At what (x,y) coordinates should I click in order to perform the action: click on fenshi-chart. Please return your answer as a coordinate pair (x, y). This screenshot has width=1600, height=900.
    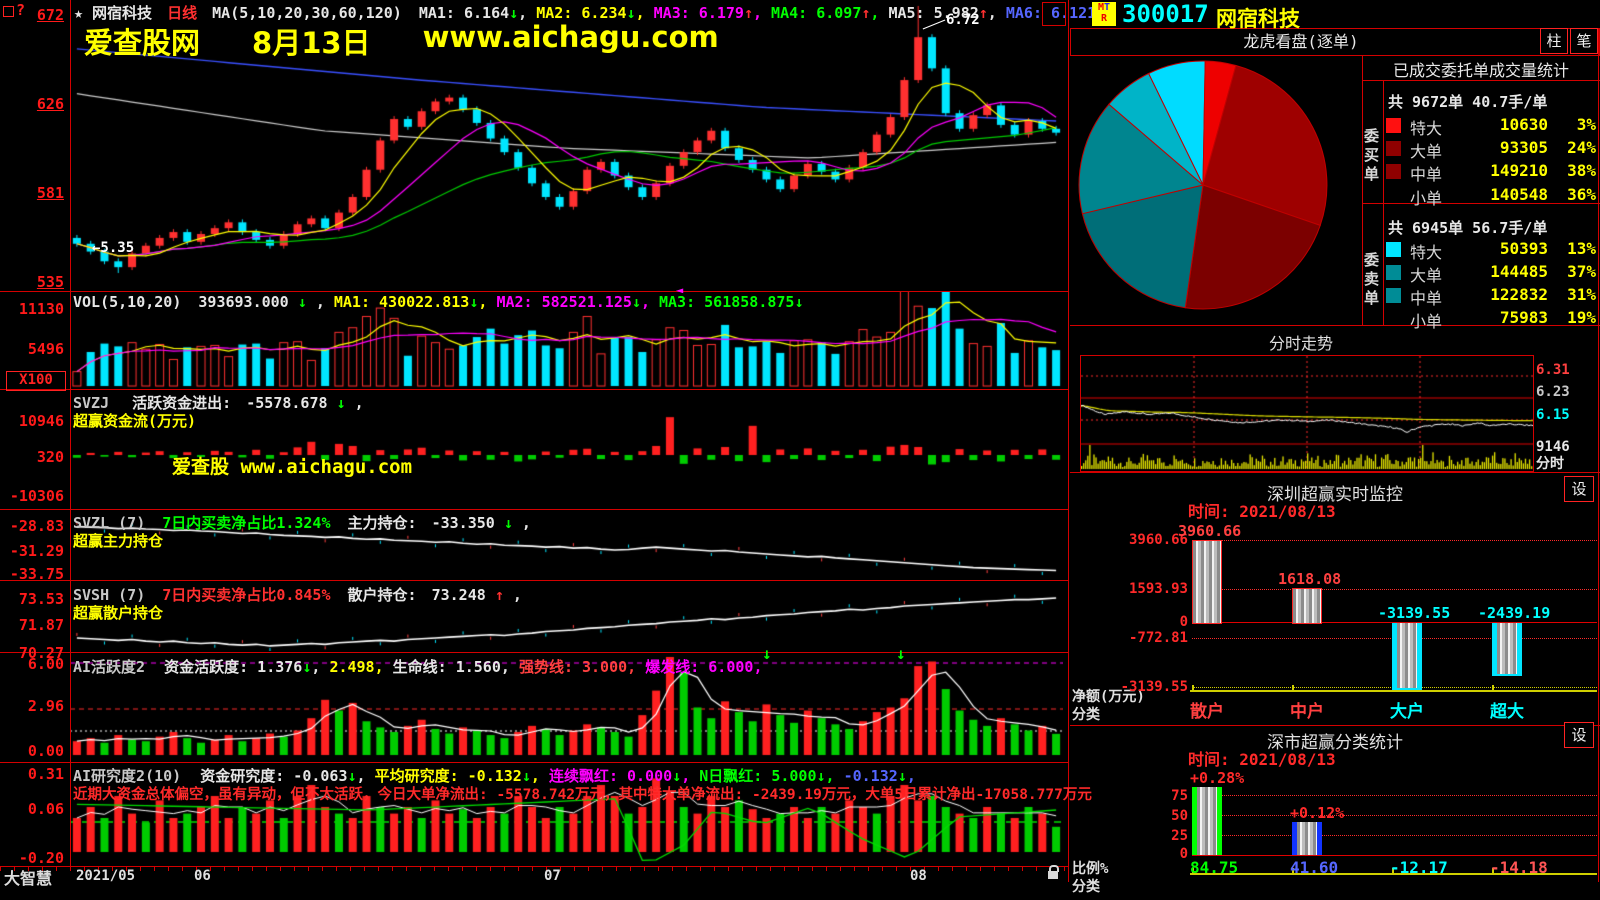
    Looking at the image, I should click on (1307, 413).